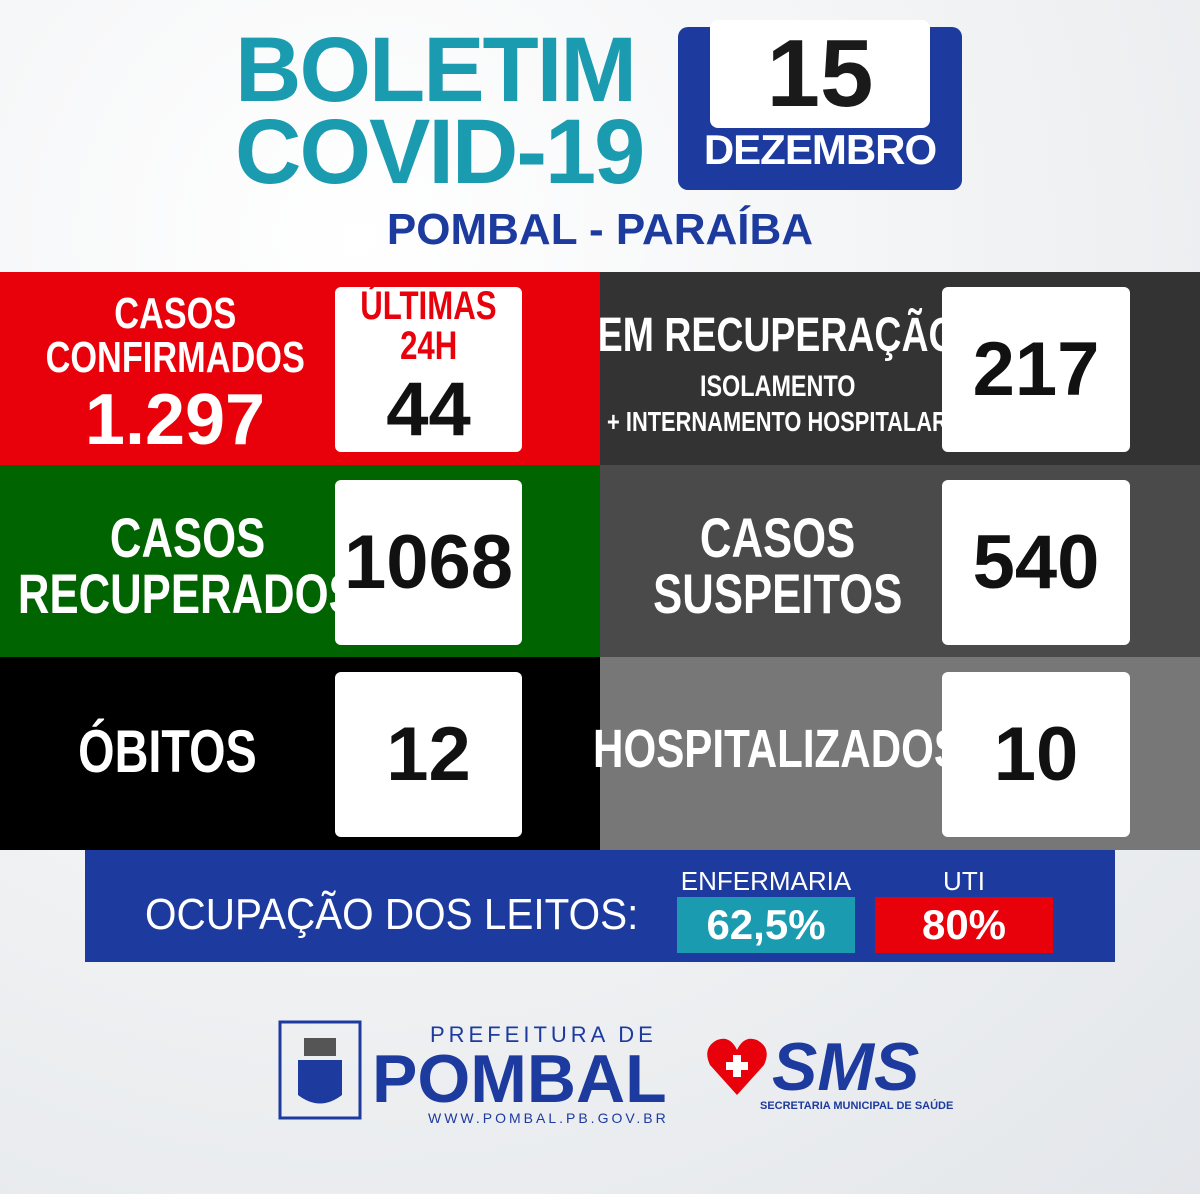  Describe the element at coordinates (600, 229) in the screenshot. I see `location: POMBAL - PARAÍBA` at that location.